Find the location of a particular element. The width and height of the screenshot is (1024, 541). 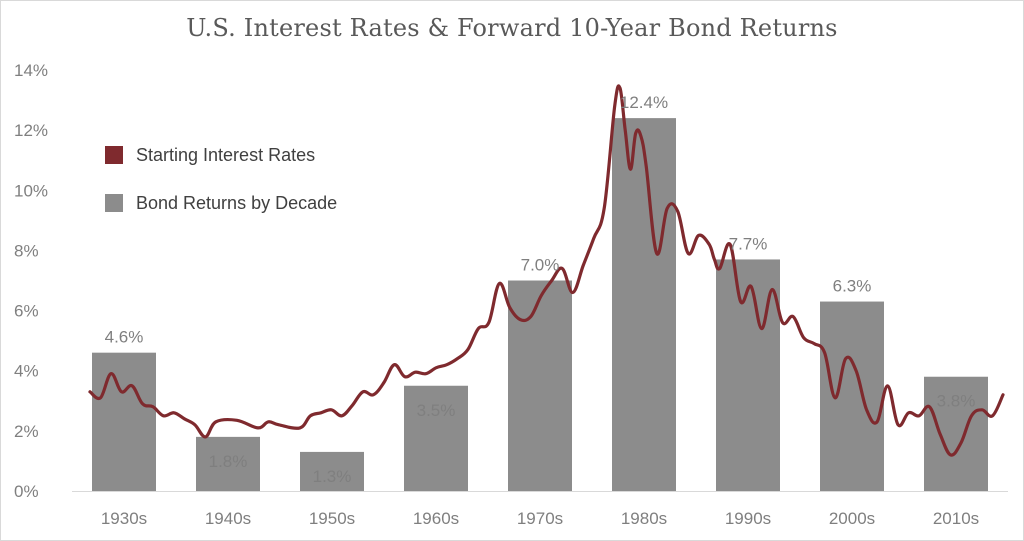

bar-1930s is located at coordinates (124, 421).